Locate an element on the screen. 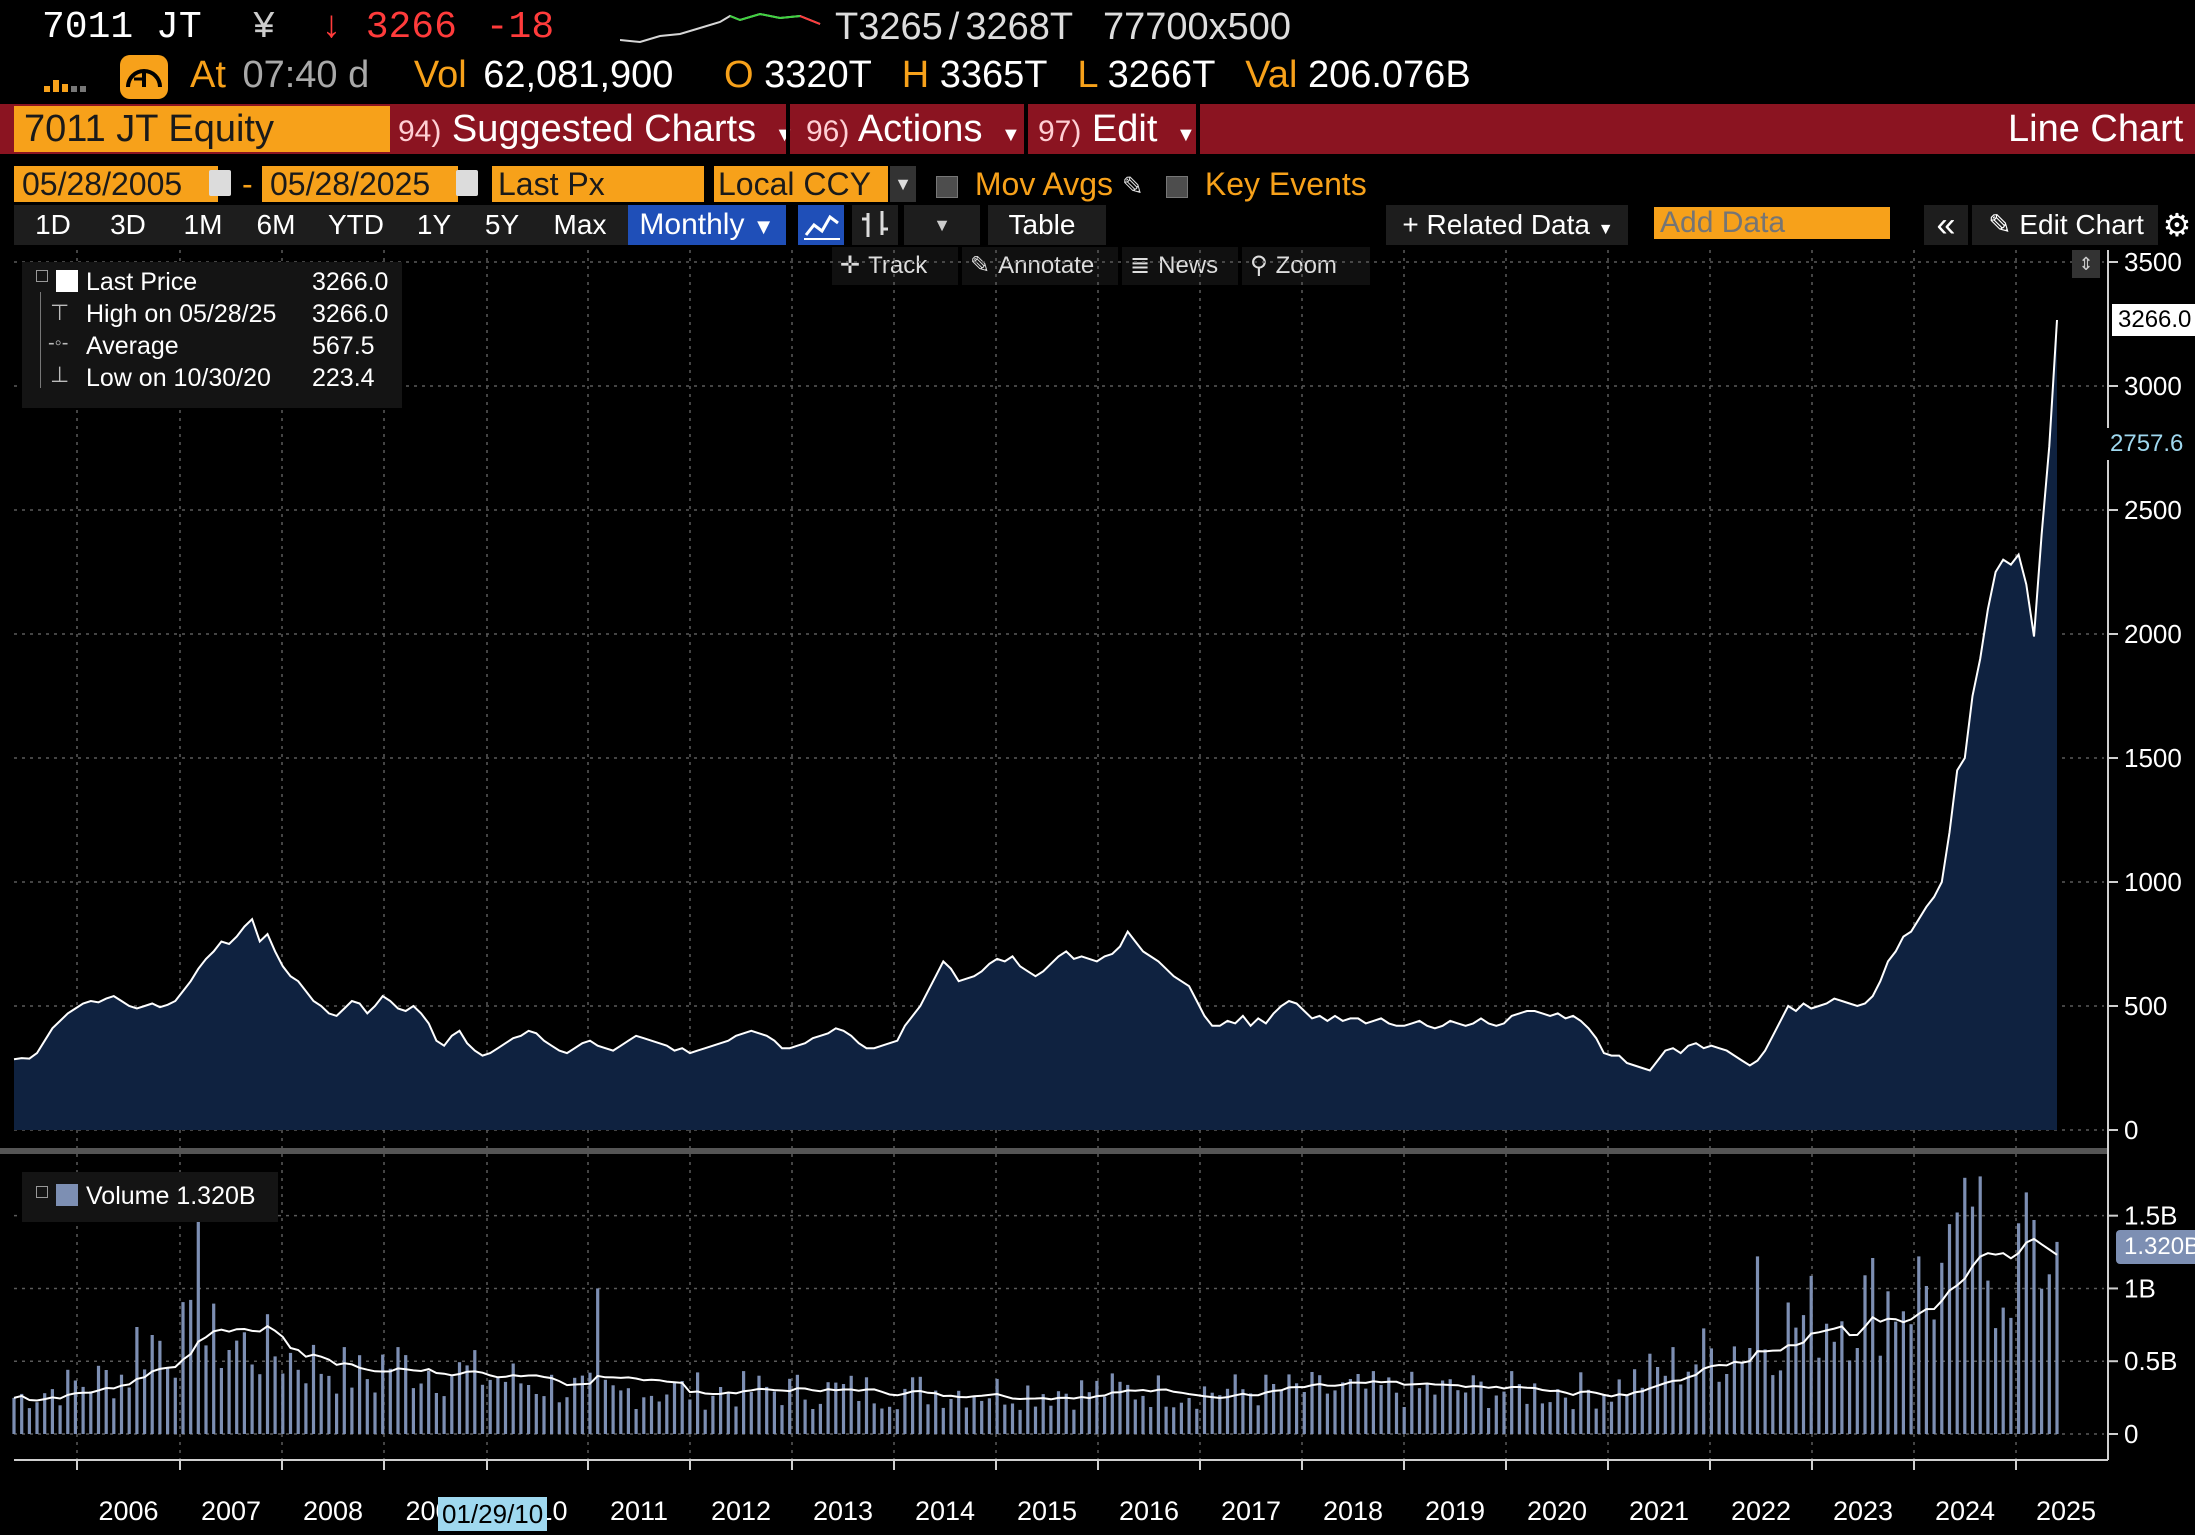 The image size is (2195, 1535). period-bar is located at coordinates (321, 225).